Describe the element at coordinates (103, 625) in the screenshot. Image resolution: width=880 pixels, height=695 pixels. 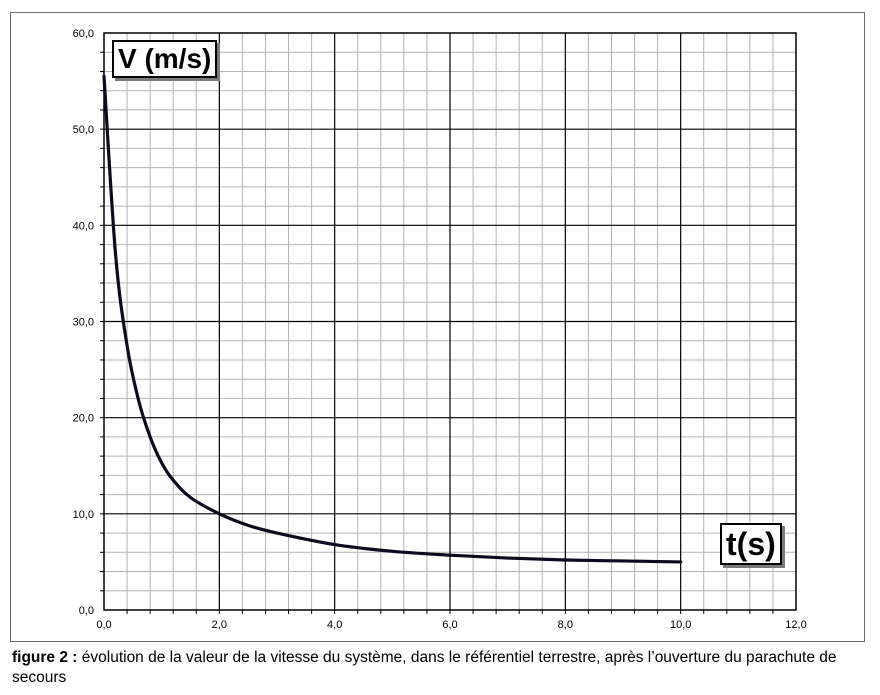
I see `x-tick-label: 0,0` at that location.